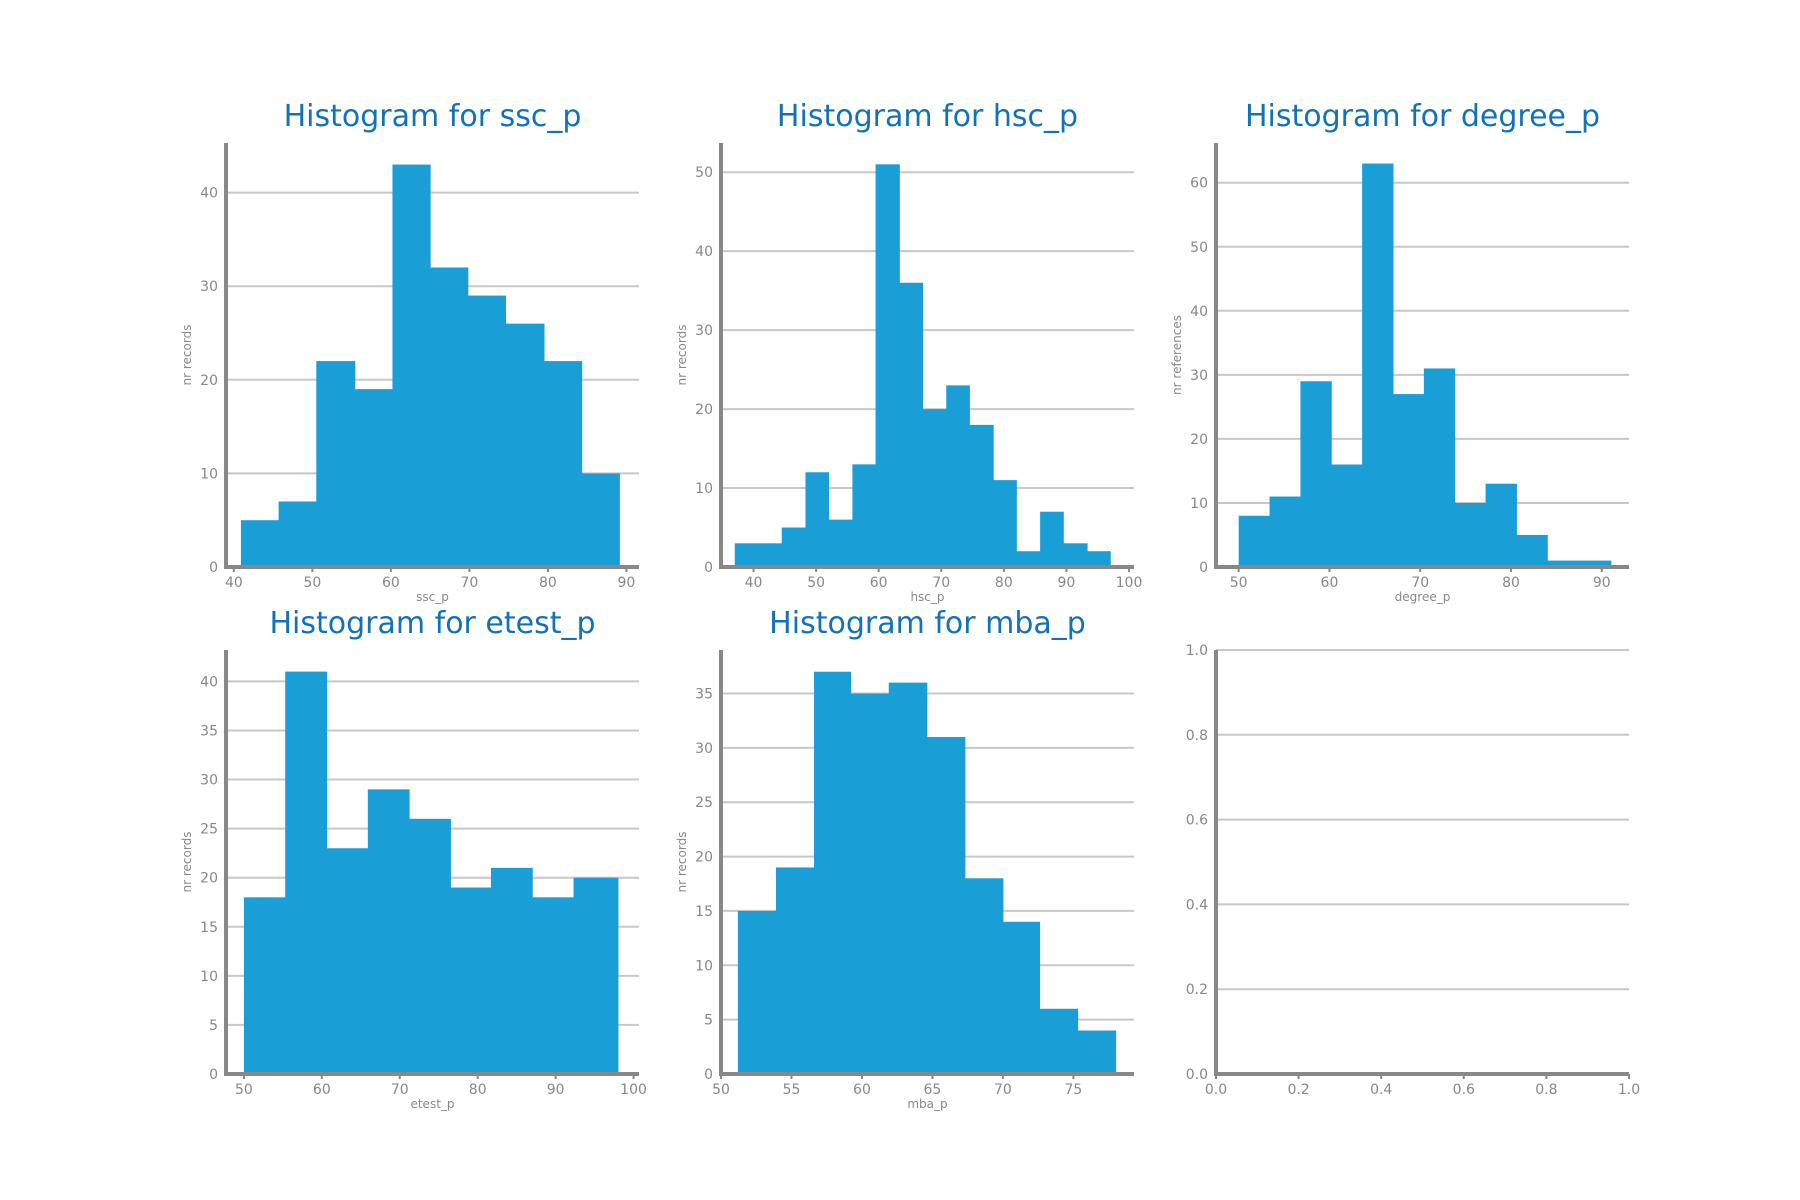  What do you see at coordinates (1216, 1090) in the screenshot?
I see `x-tick-label: 0.0` at bounding box center [1216, 1090].